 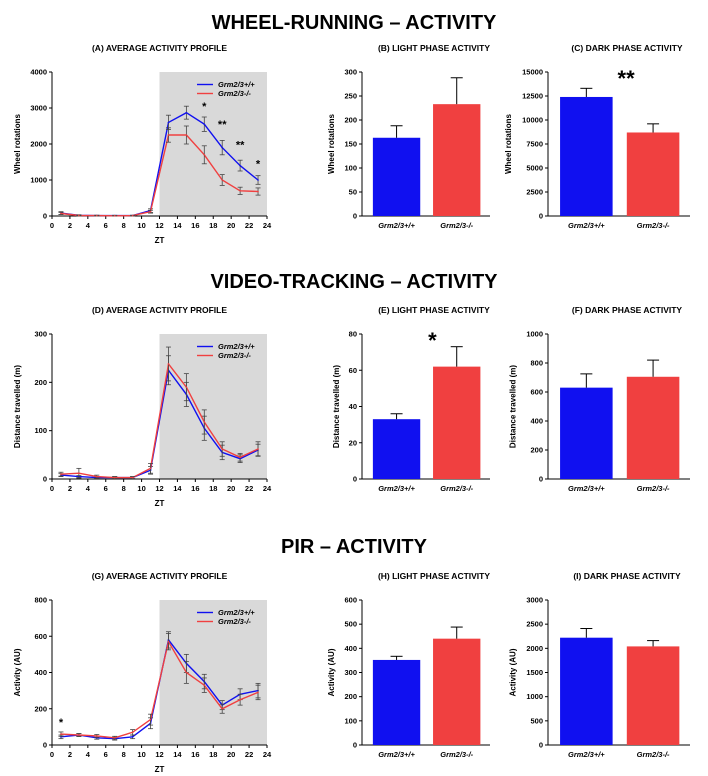 What do you see at coordinates (353, 442) in the screenshot?
I see `y-tick-label: 20` at bounding box center [353, 442].